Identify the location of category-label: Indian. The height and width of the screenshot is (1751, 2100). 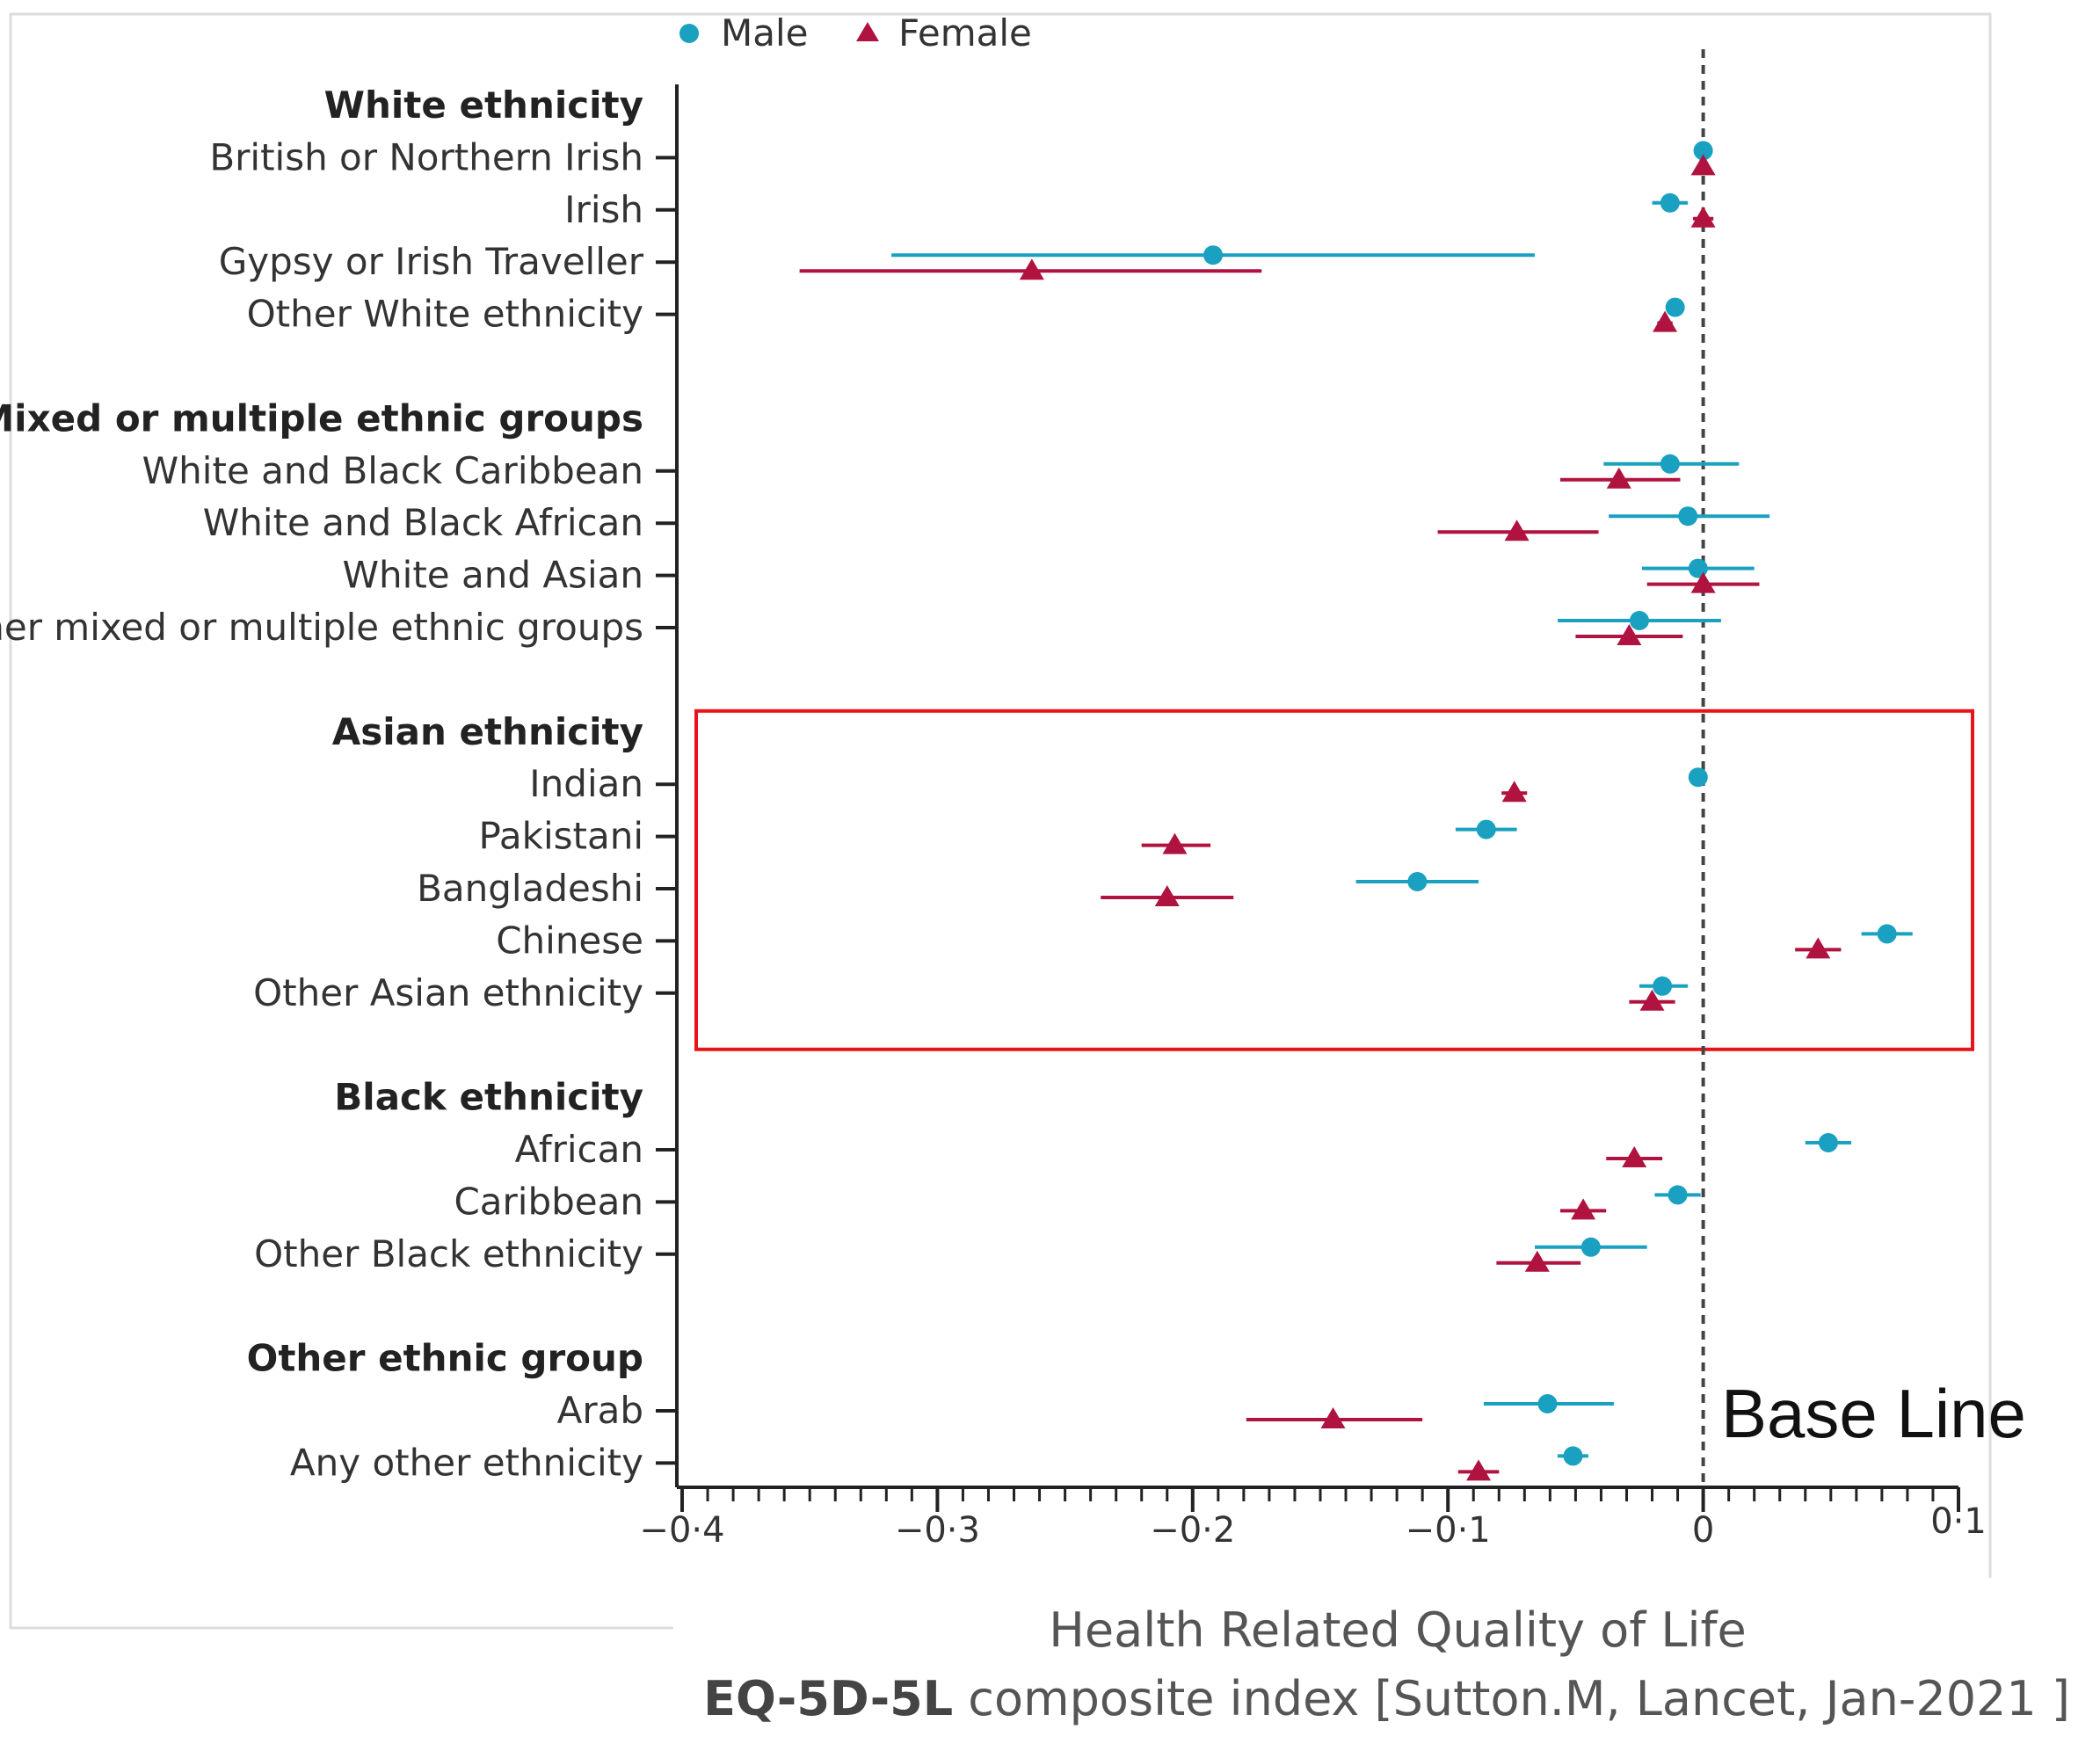
(586, 783).